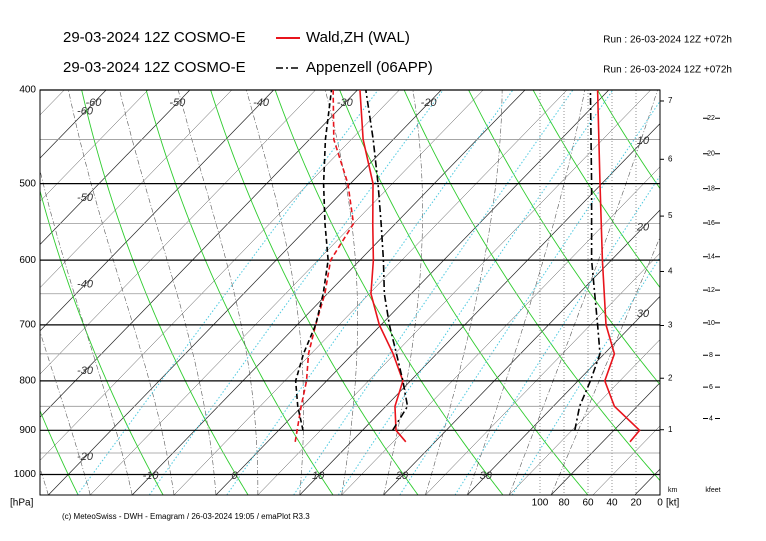  Describe the element at coordinates (660, 503) in the screenshot. I see `wind-tick-label: 0` at that location.